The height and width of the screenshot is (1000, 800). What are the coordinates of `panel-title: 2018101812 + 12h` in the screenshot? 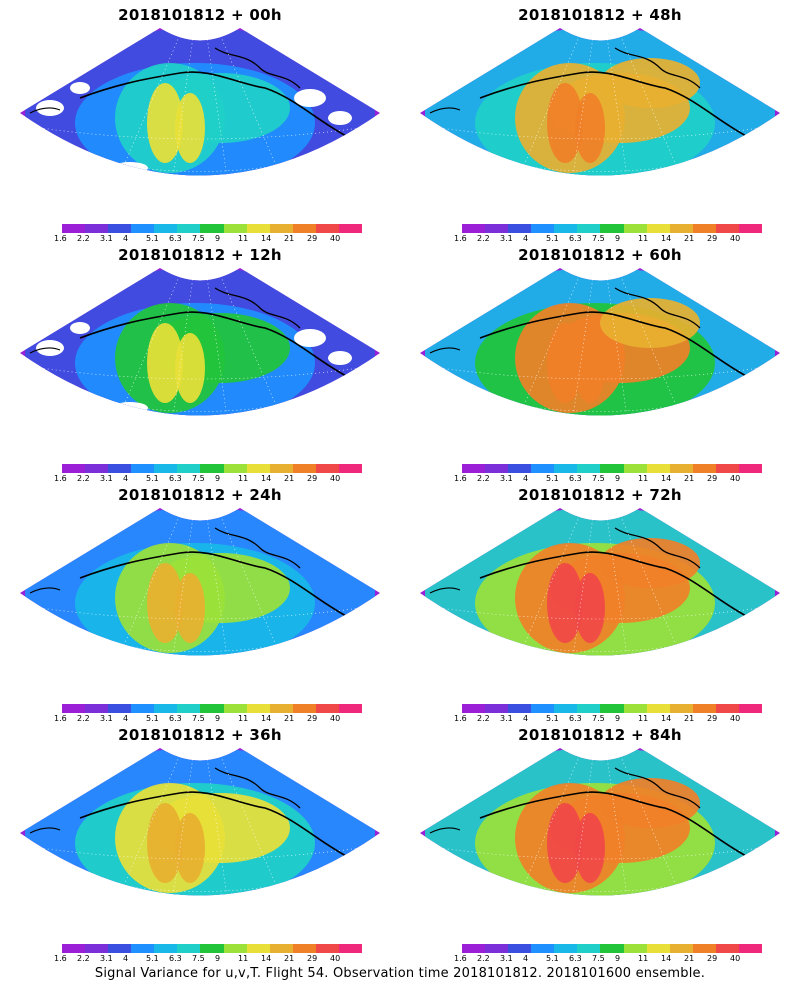 It's located at (200, 255).